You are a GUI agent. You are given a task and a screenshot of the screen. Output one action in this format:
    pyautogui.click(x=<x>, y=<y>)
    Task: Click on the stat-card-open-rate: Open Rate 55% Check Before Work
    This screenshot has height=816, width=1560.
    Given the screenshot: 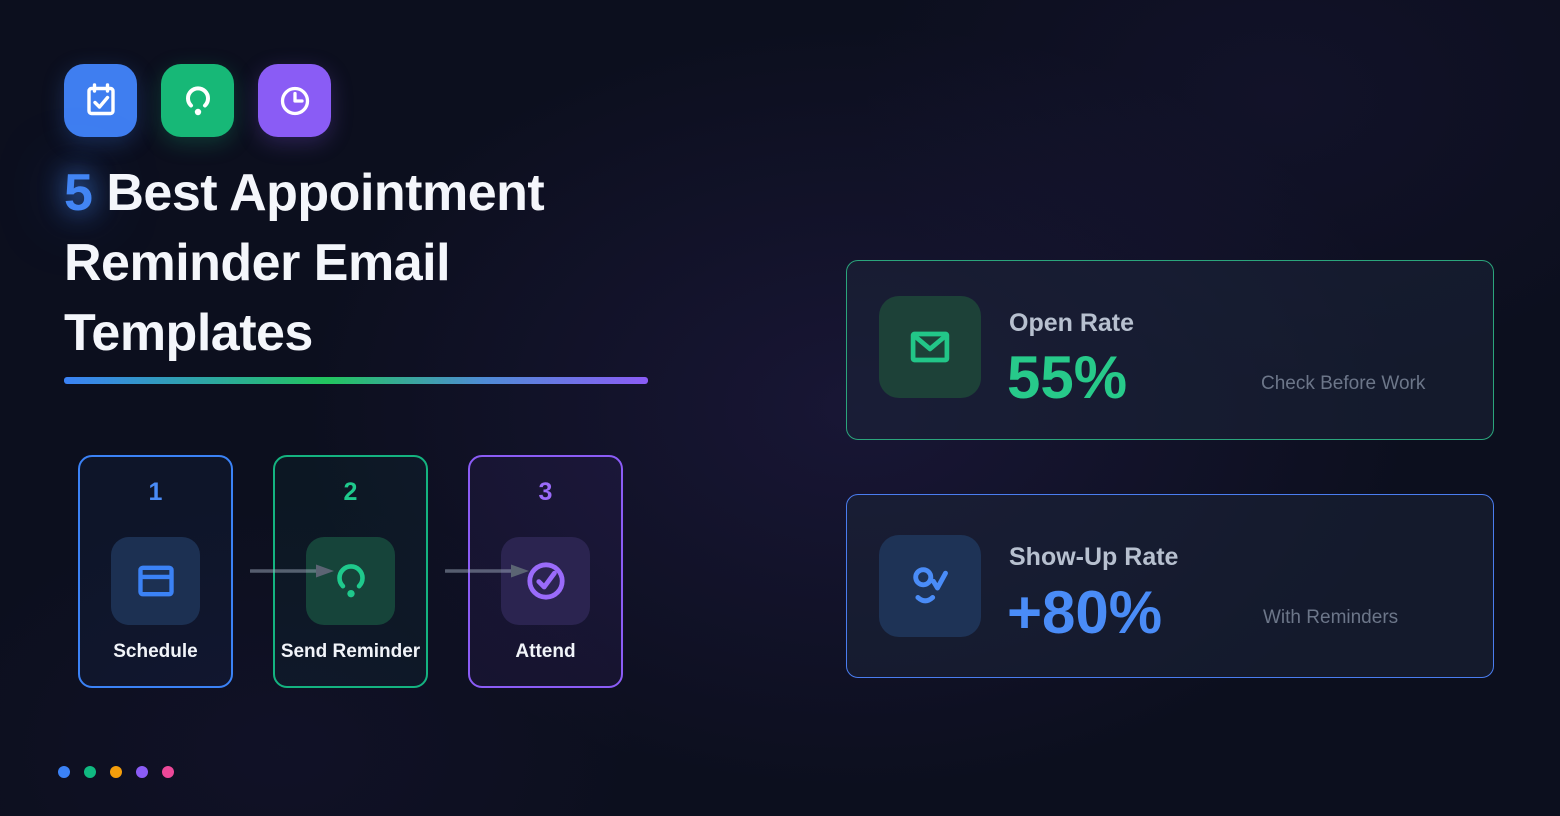 What is the action you would take?
    pyautogui.click(x=1170, y=350)
    